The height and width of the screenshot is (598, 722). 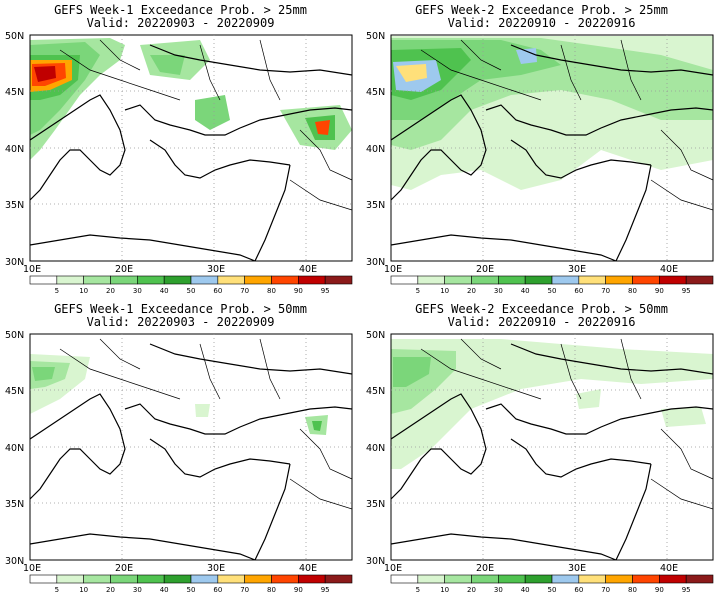 What do you see at coordinates (180, 23) in the screenshot?
I see `panel-valid-date: Valid: 20220903 - 20220909` at bounding box center [180, 23].